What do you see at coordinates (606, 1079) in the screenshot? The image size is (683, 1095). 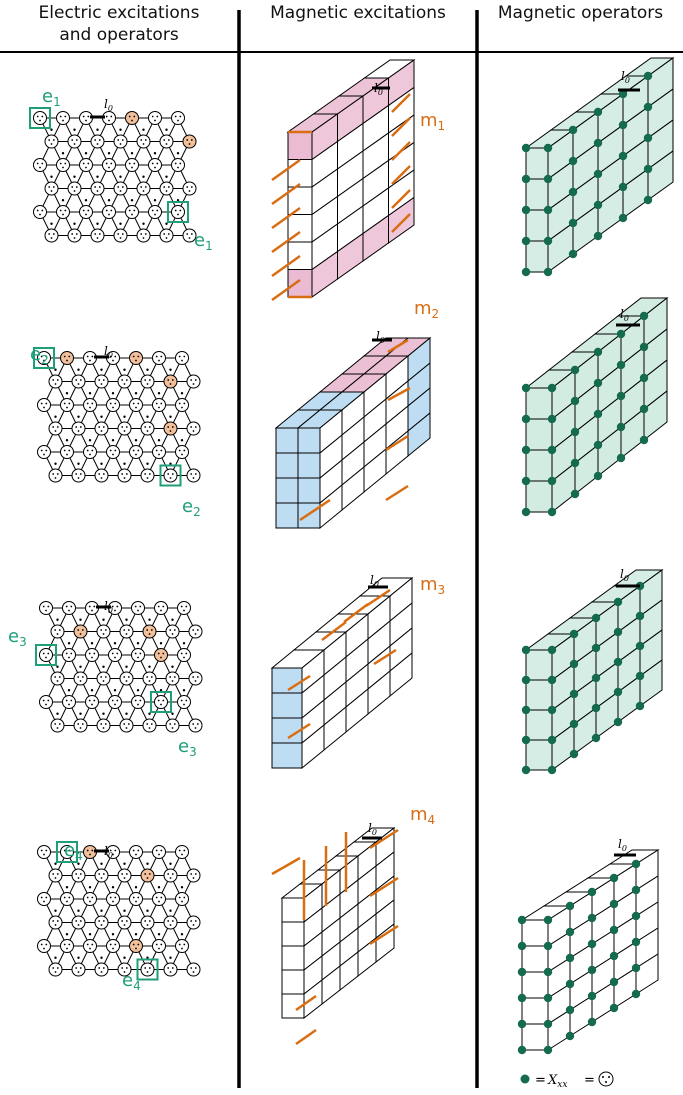 I see `legend-dotted-site-icon` at bounding box center [606, 1079].